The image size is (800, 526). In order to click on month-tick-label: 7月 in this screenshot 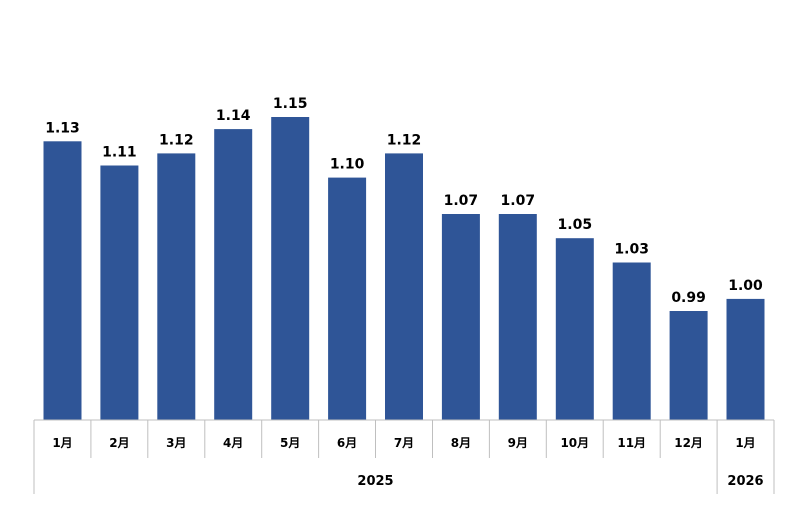, I will do `click(404, 443)`.